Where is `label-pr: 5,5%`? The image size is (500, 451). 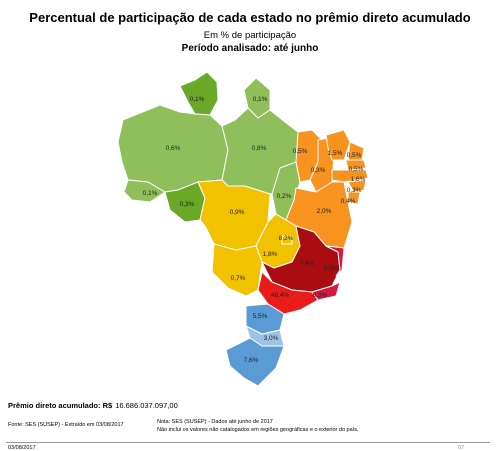
label-pr: 5,5% is located at coordinates (260, 316).